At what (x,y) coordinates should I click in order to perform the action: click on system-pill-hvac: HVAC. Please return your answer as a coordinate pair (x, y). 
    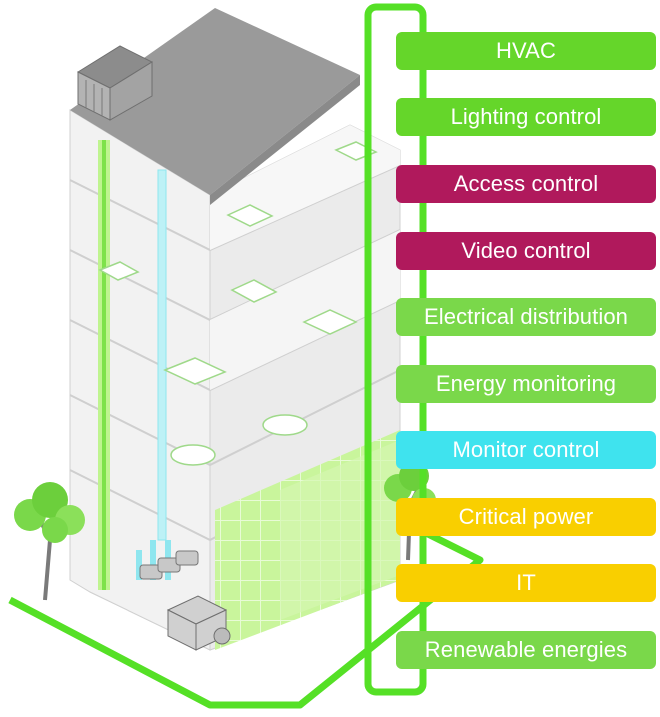
    Looking at the image, I should click on (526, 51).